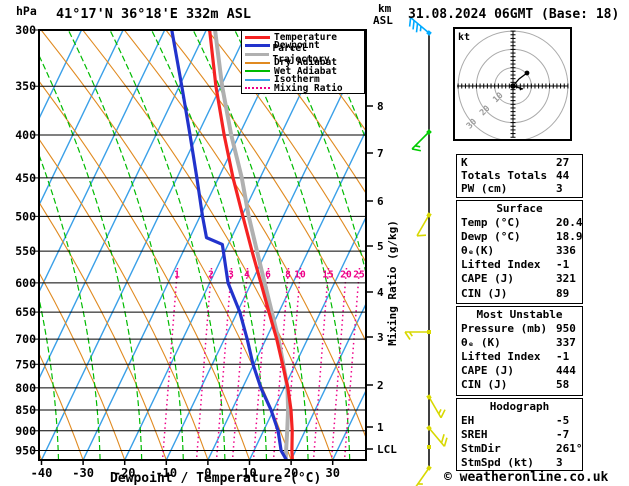 This screenshot has height=486, width=629. What do you see at coordinates (569, 223) in the screenshot?
I see `row-value: 20.4` at bounding box center [569, 223].